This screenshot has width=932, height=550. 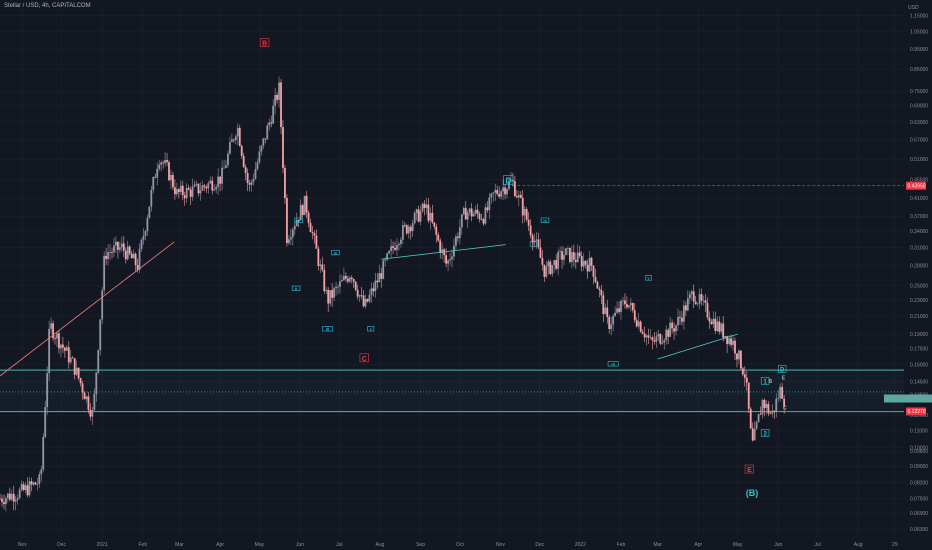 What do you see at coordinates (919, 484) in the screenshot?
I see `price-tick-label: 0.08200` at bounding box center [919, 484].